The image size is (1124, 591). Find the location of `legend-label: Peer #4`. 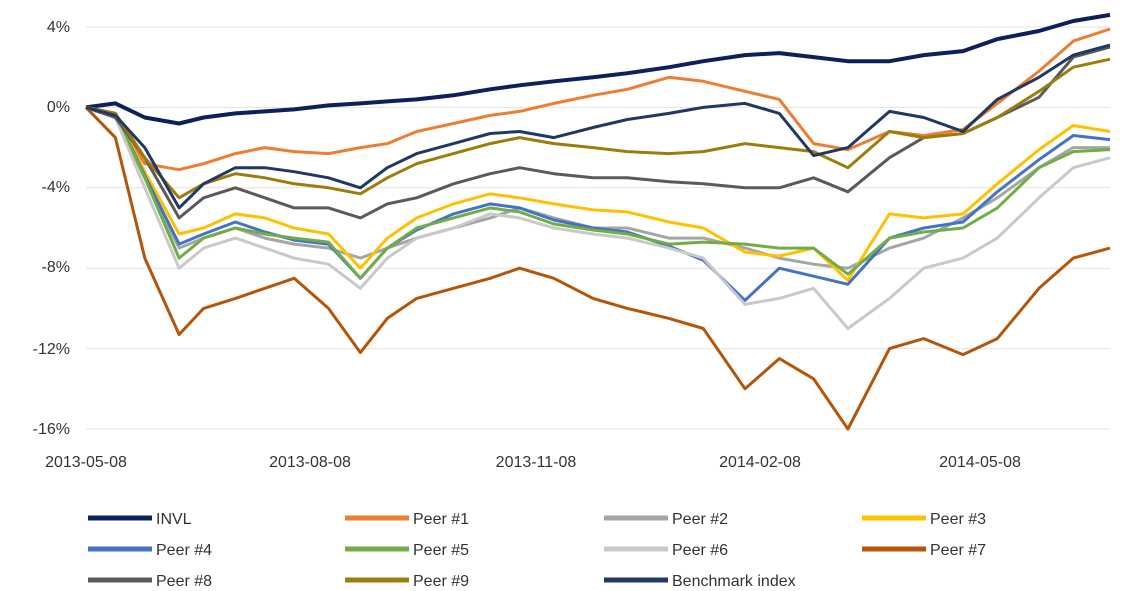

legend-label: Peer #4 is located at coordinates (184, 550).